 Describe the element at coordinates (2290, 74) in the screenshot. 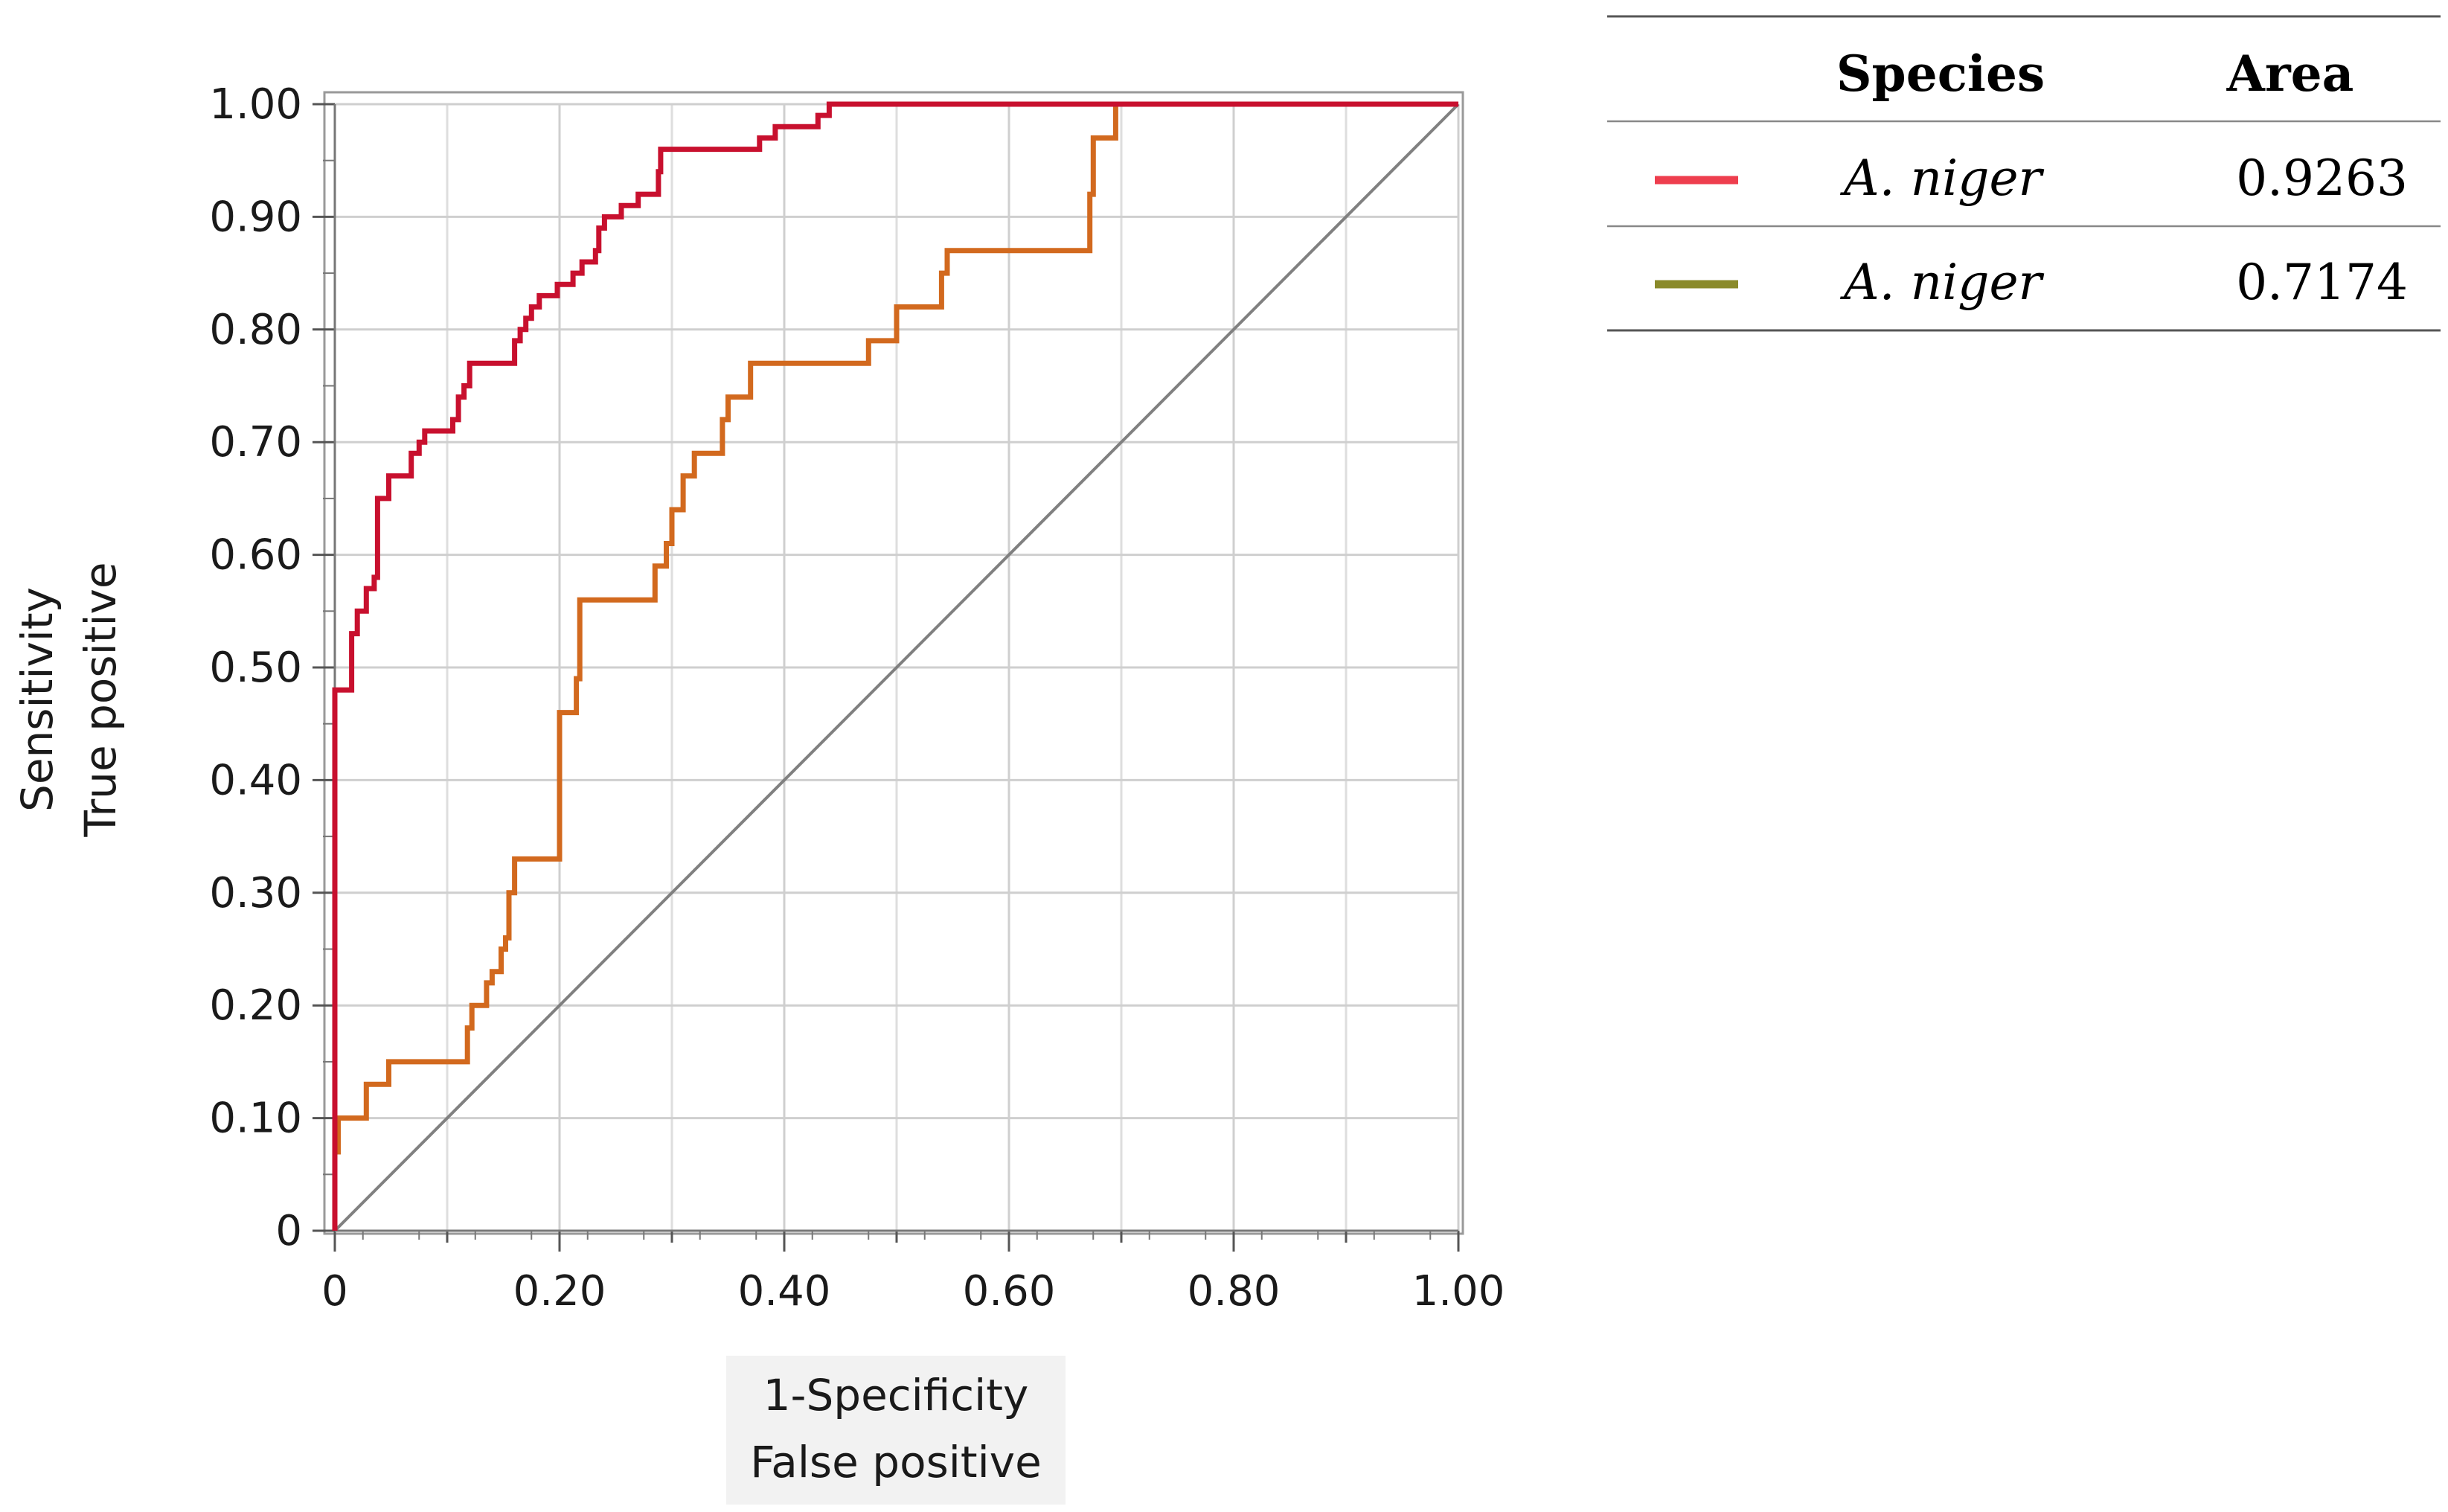

I see `header-area: Area` at that location.